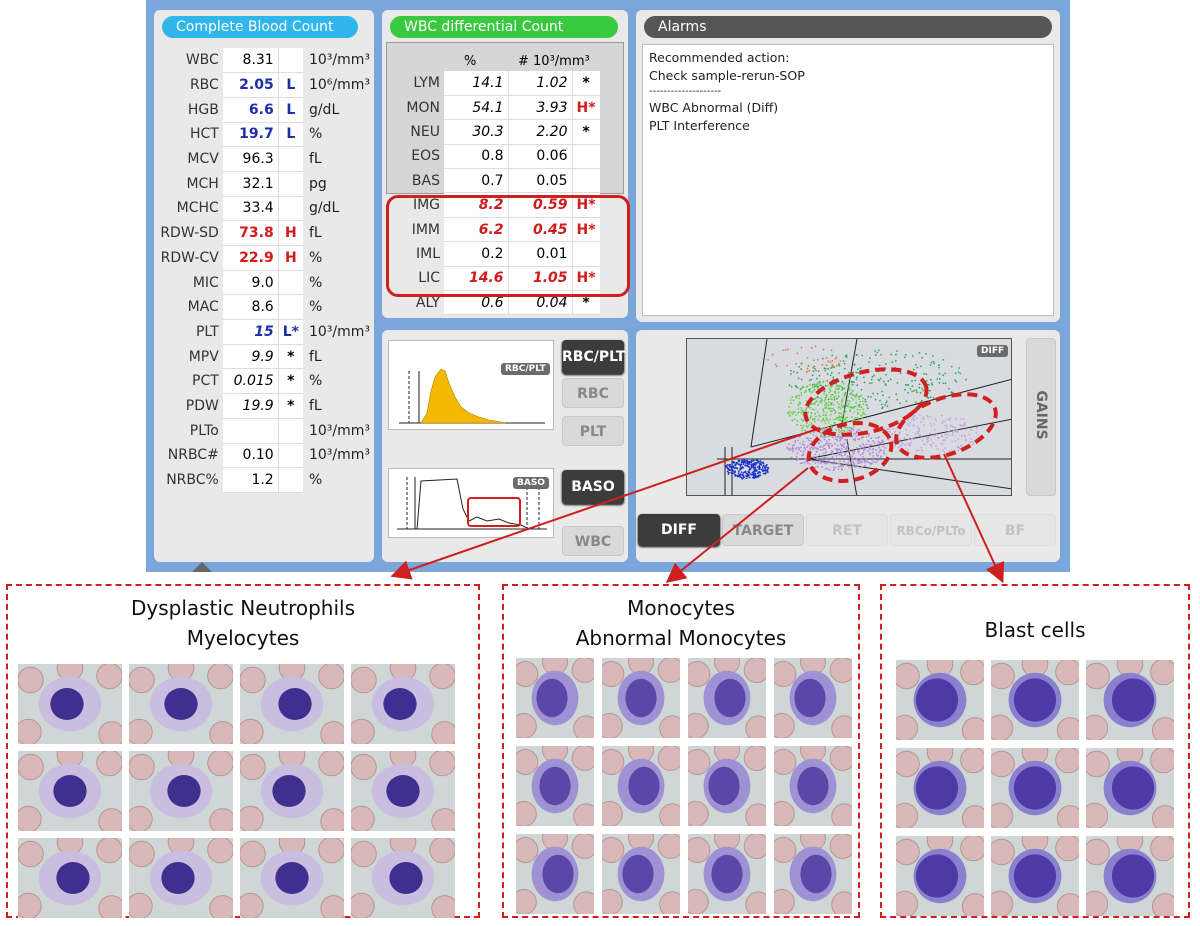 This screenshot has height=926, width=1200. I want to click on monocytes-title-1: Monocytes, so click(681, 608).